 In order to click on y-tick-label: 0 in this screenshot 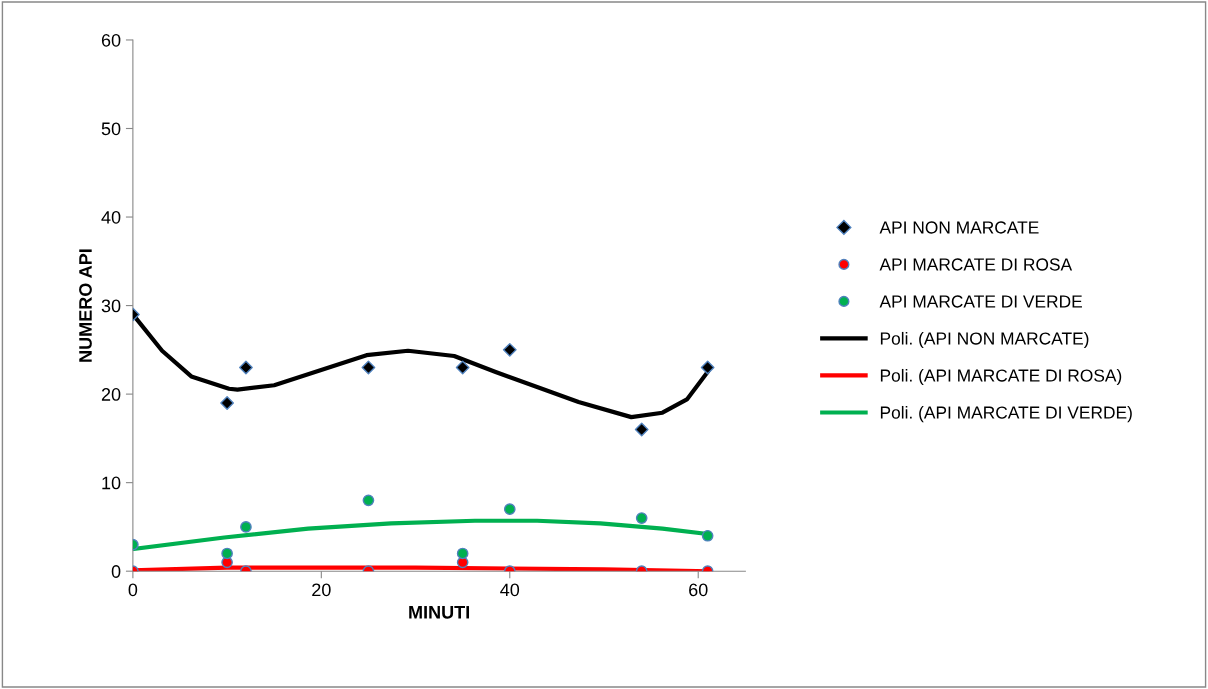, I will do `click(116, 571)`.